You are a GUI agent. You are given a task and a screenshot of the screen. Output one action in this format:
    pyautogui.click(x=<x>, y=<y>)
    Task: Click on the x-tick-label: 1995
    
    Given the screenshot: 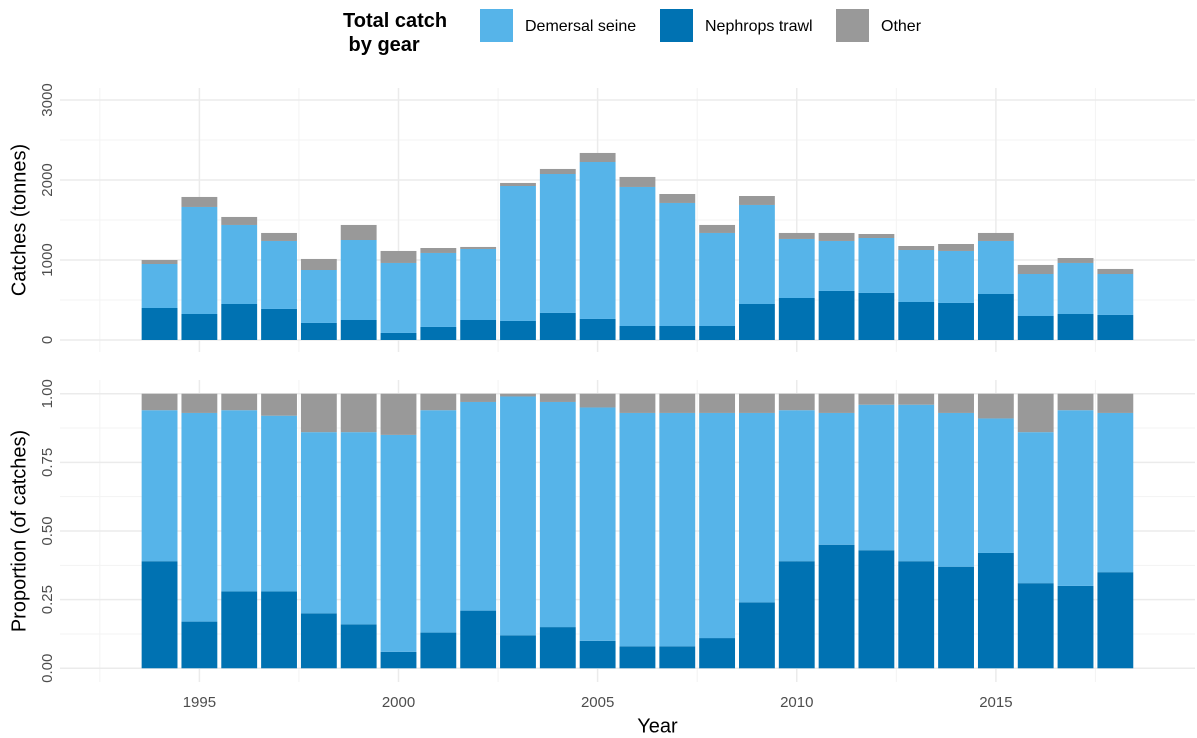 What is the action you would take?
    pyautogui.click(x=199, y=702)
    